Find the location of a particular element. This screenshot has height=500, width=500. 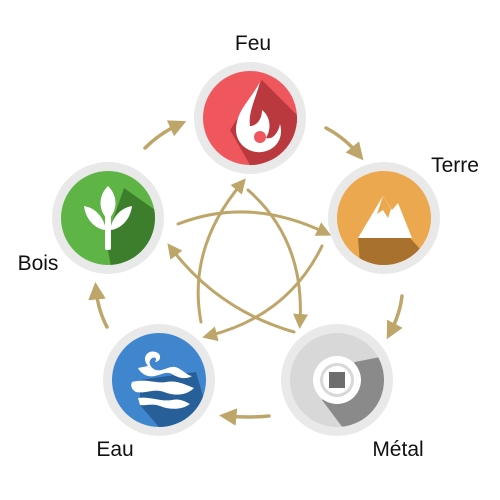

arrow-earth-to-metal is located at coordinates (395, 317).